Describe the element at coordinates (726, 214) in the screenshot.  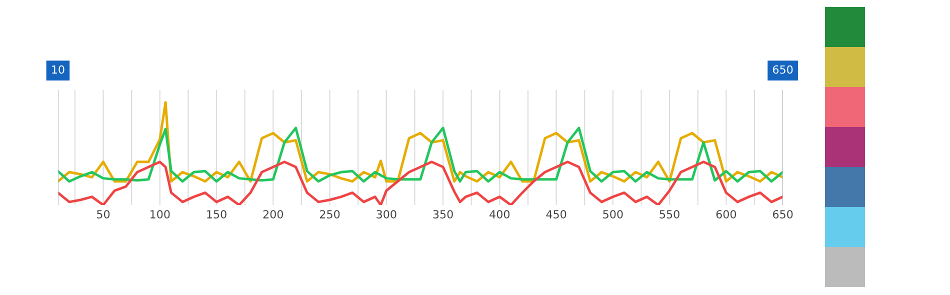
I see `x-tick-label: 600` at that location.